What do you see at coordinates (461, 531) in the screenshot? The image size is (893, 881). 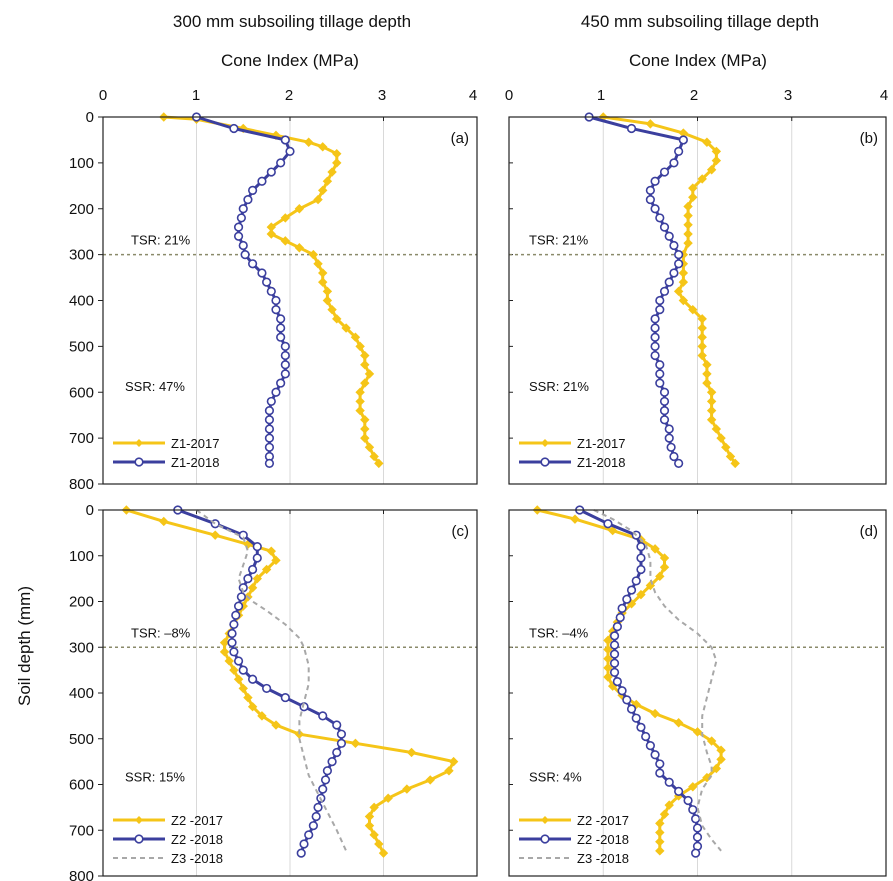 I see `panel-tag: (c)` at bounding box center [461, 531].